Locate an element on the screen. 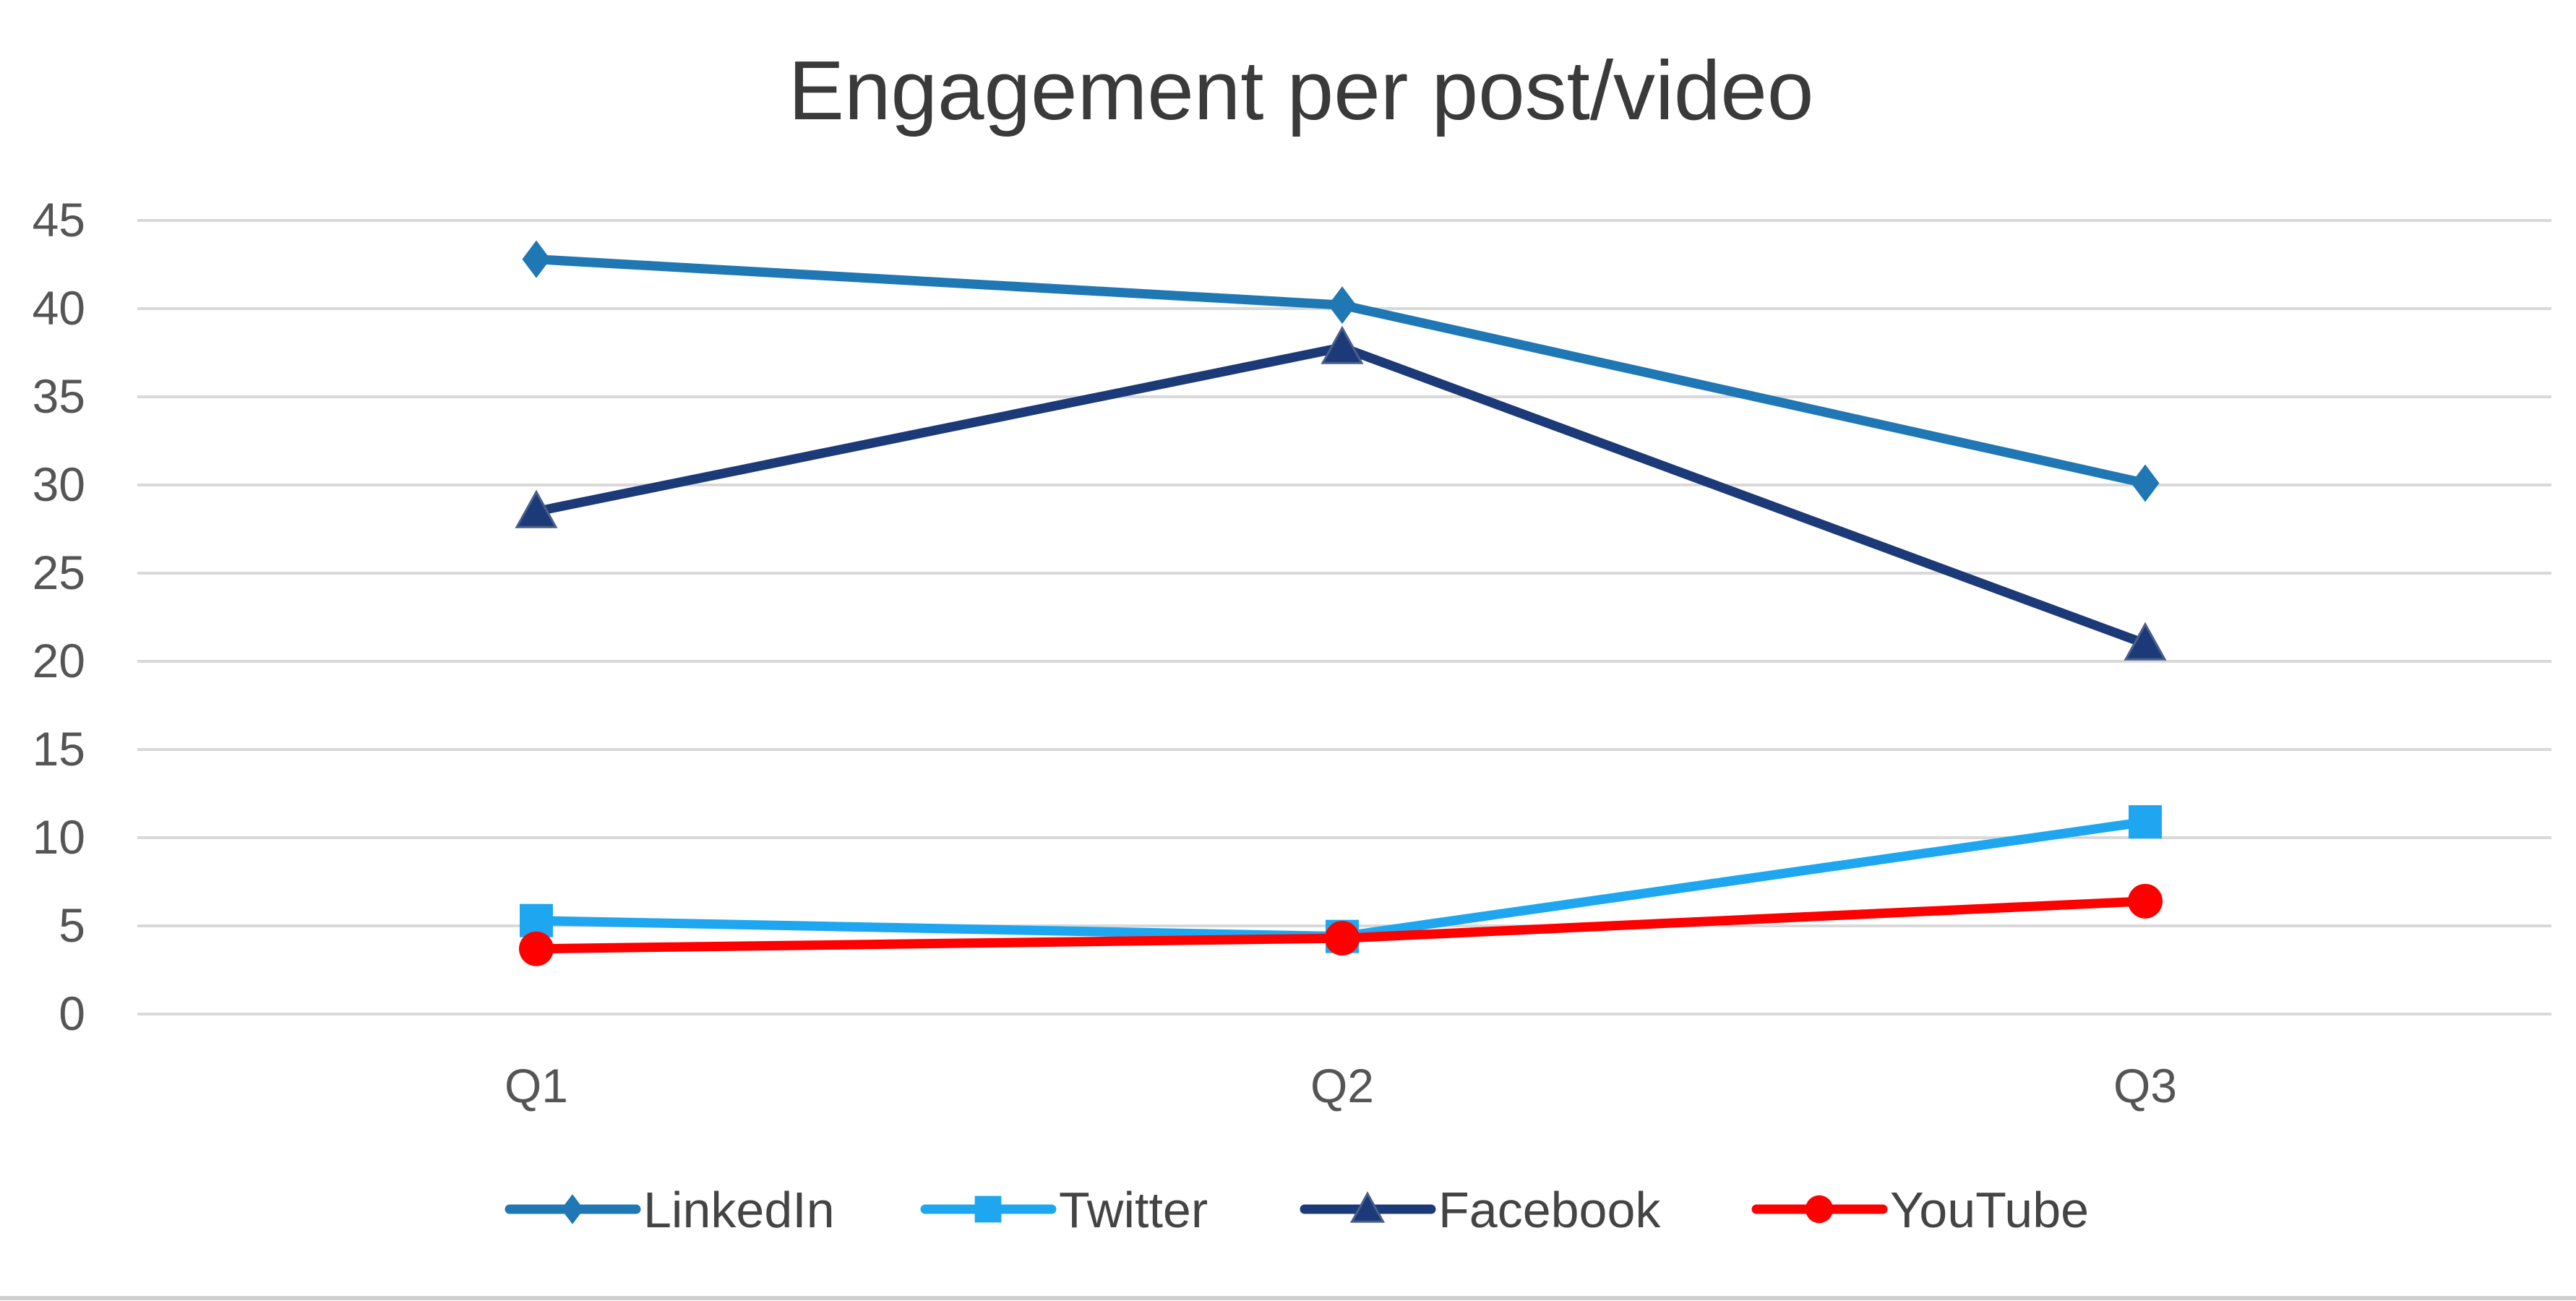 This screenshot has width=2576, height=1301. linkedin-point-q1 is located at coordinates (536, 259).